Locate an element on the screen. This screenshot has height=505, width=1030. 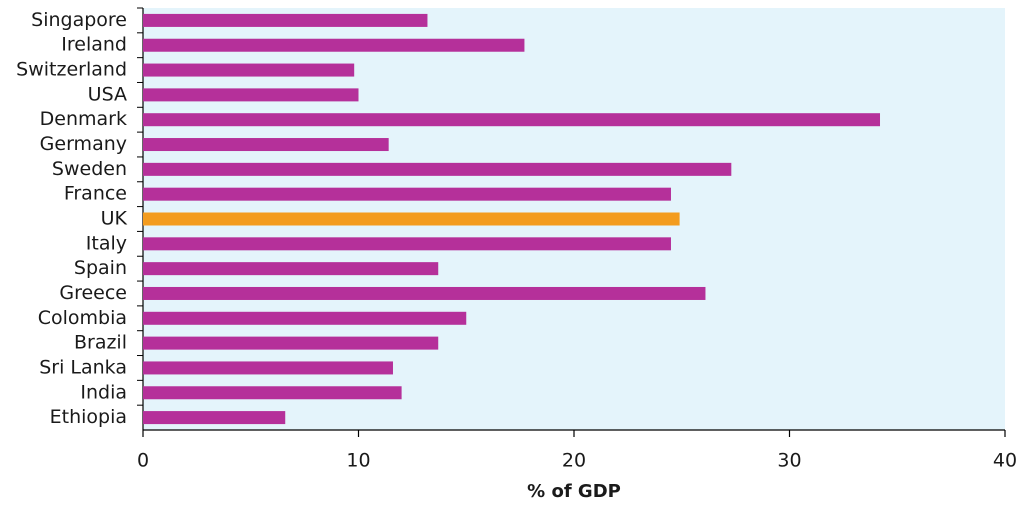
y-tick-label: France is located at coordinates (95, 194).